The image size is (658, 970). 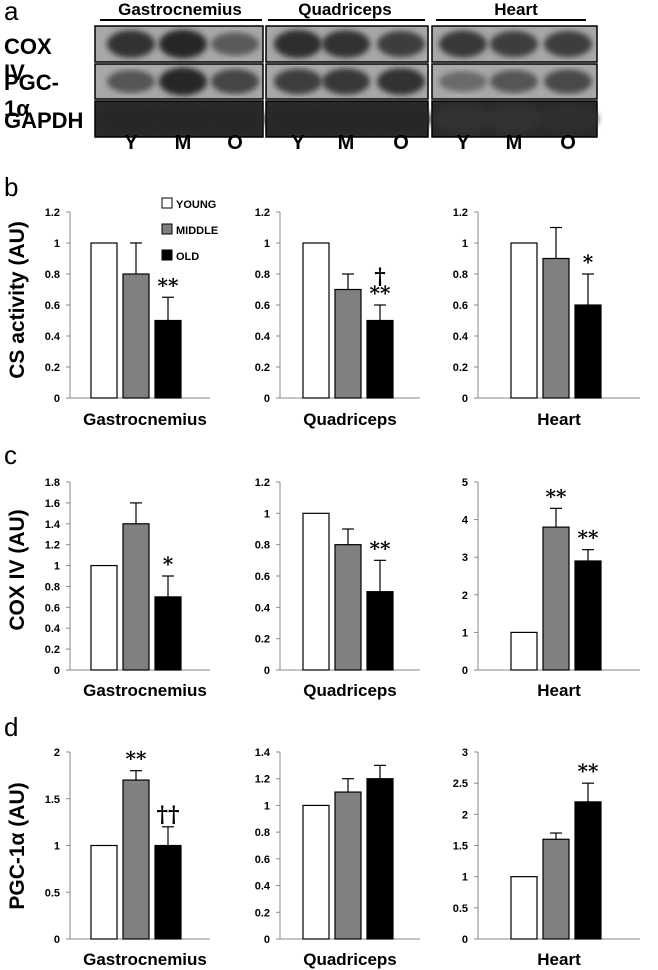 What do you see at coordinates (127, 318) in the screenshot?
I see `chart-b-gastrocnemius: 0 0.2 0.4 0.6 0.8 1 1.2 ** Gastrocnemius` at bounding box center [127, 318].